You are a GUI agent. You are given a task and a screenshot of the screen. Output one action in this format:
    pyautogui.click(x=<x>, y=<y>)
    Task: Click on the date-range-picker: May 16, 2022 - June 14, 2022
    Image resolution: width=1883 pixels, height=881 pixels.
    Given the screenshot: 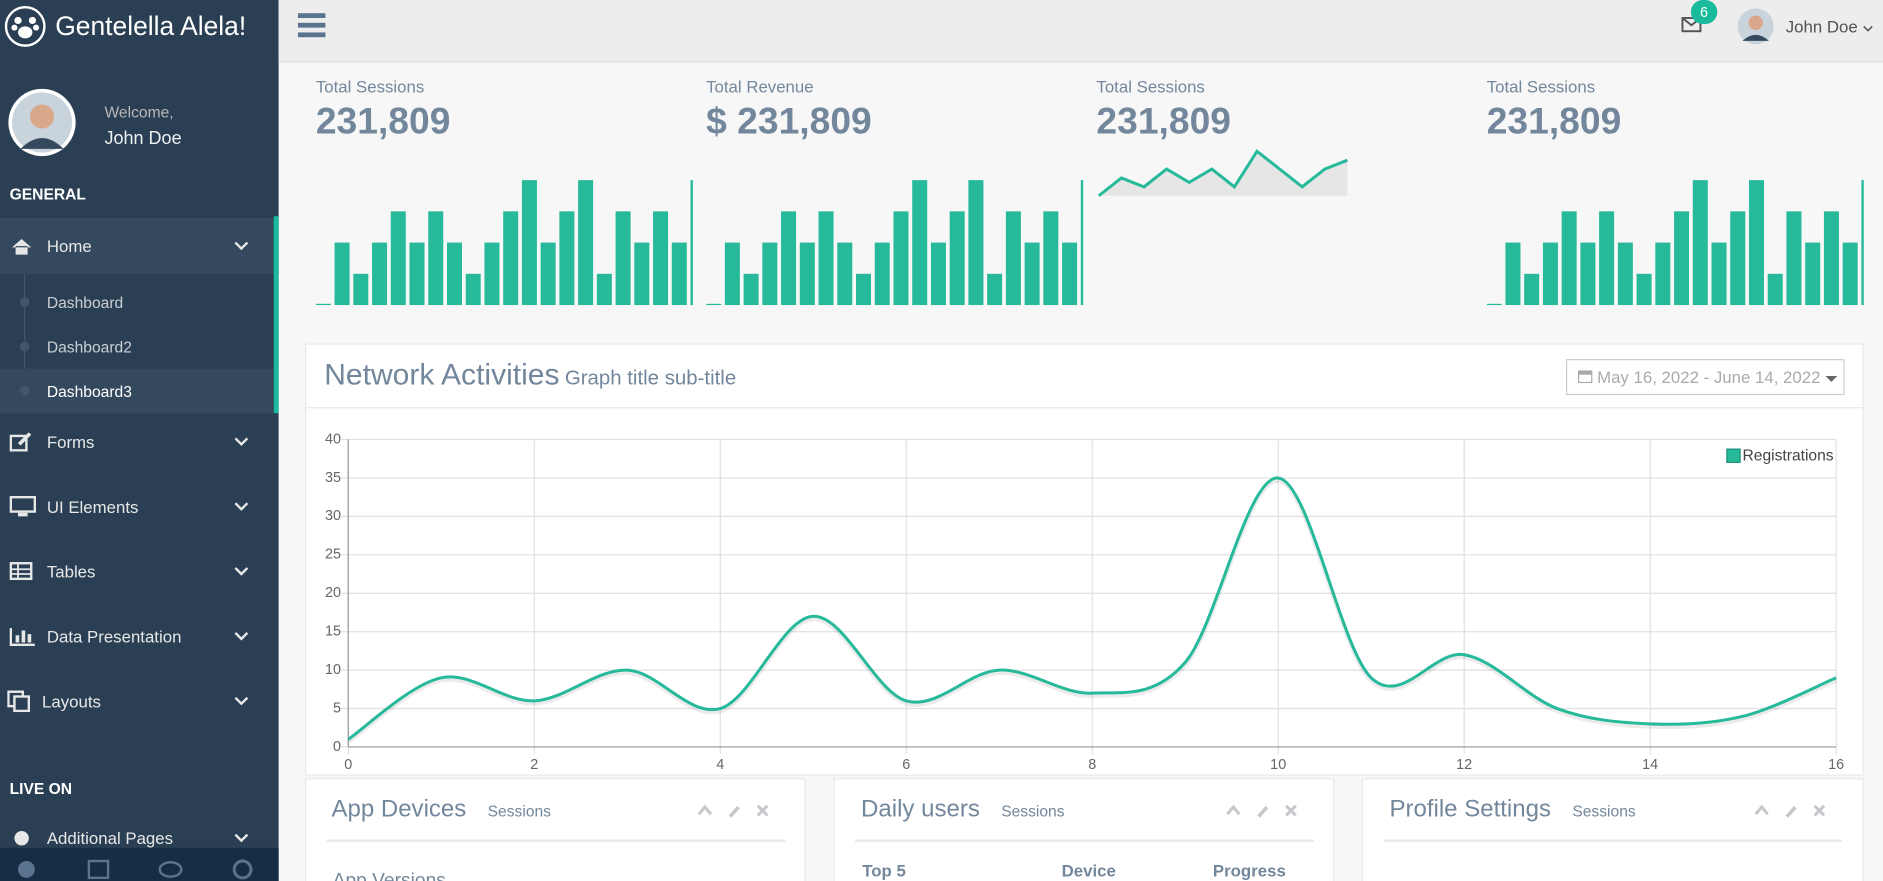 What is the action you would take?
    pyautogui.click(x=1705, y=377)
    